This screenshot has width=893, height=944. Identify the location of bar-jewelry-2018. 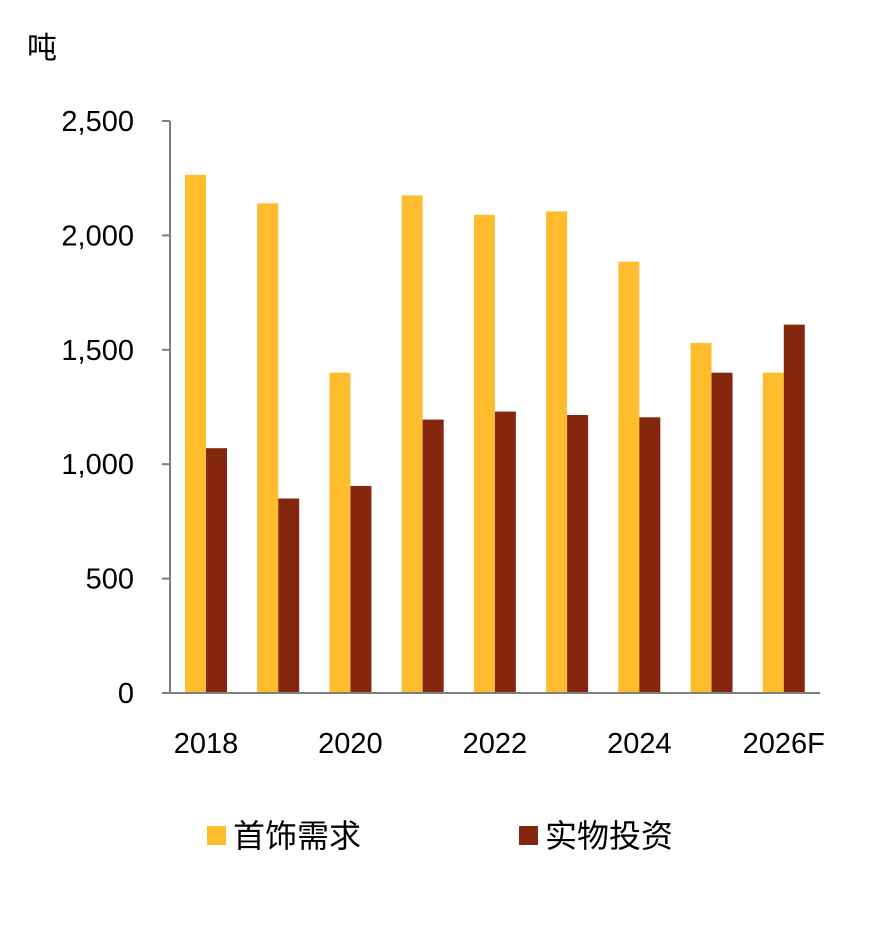
(195, 433).